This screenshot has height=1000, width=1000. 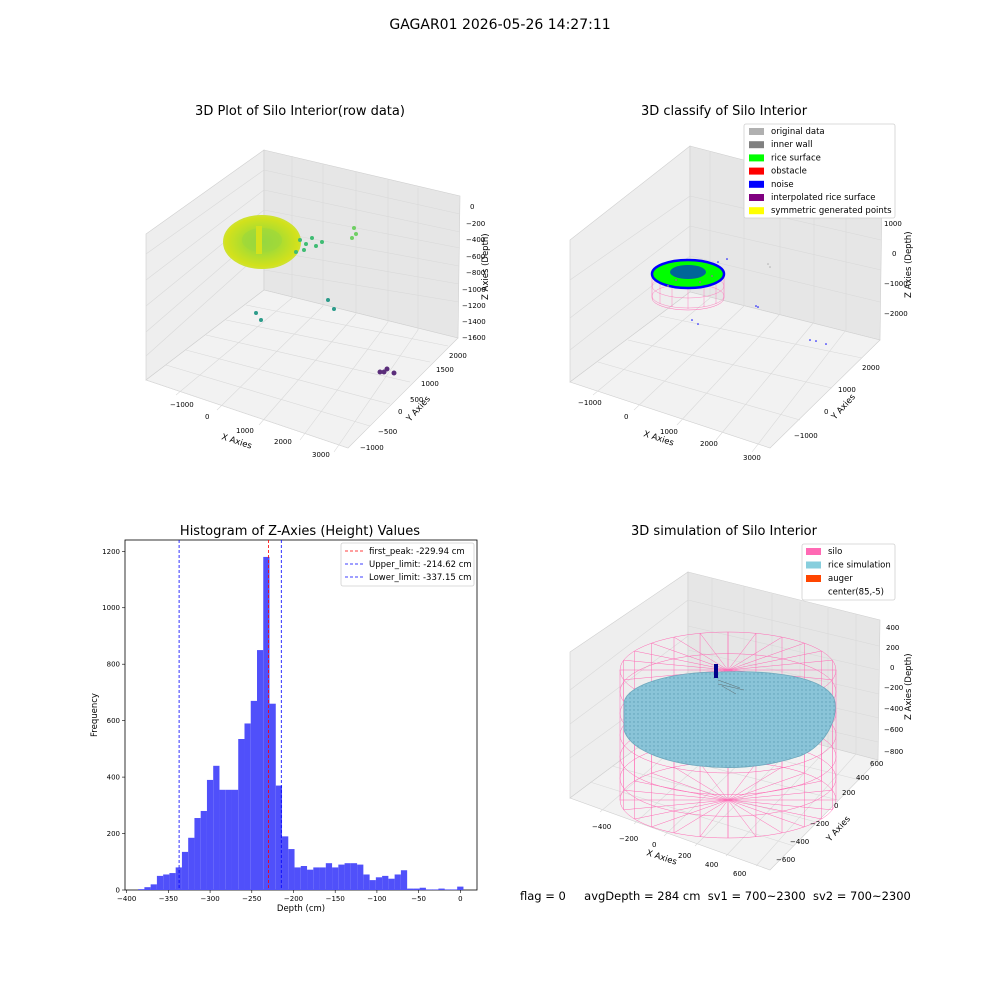 I want to click on y-tick-label: 0, so click(x=118, y=891).